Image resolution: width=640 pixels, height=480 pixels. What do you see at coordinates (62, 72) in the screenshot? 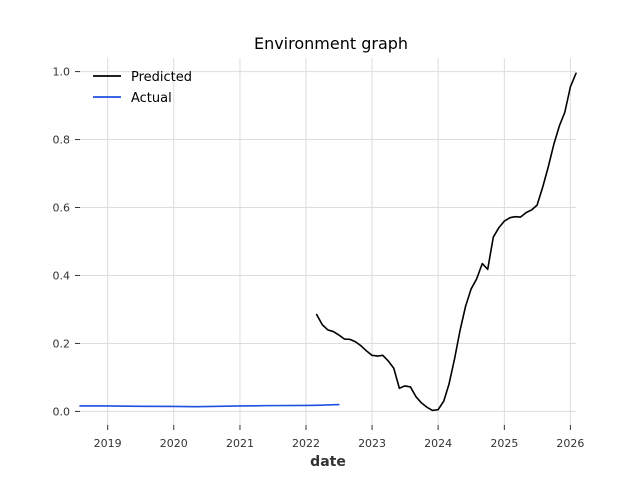
I see `y-tick-label: 1.0` at bounding box center [62, 72].